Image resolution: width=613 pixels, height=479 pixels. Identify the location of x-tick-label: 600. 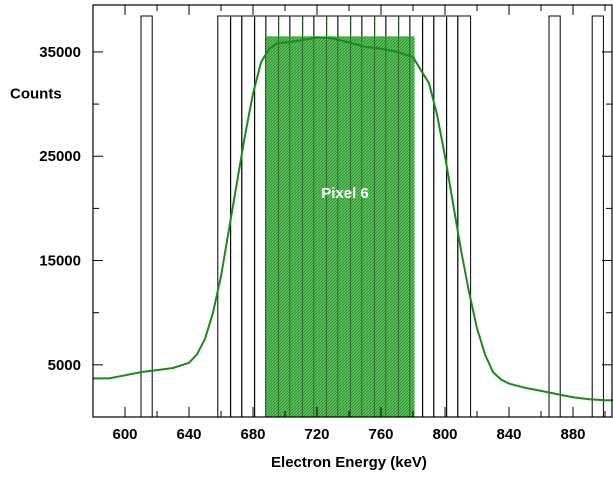
(124, 434).